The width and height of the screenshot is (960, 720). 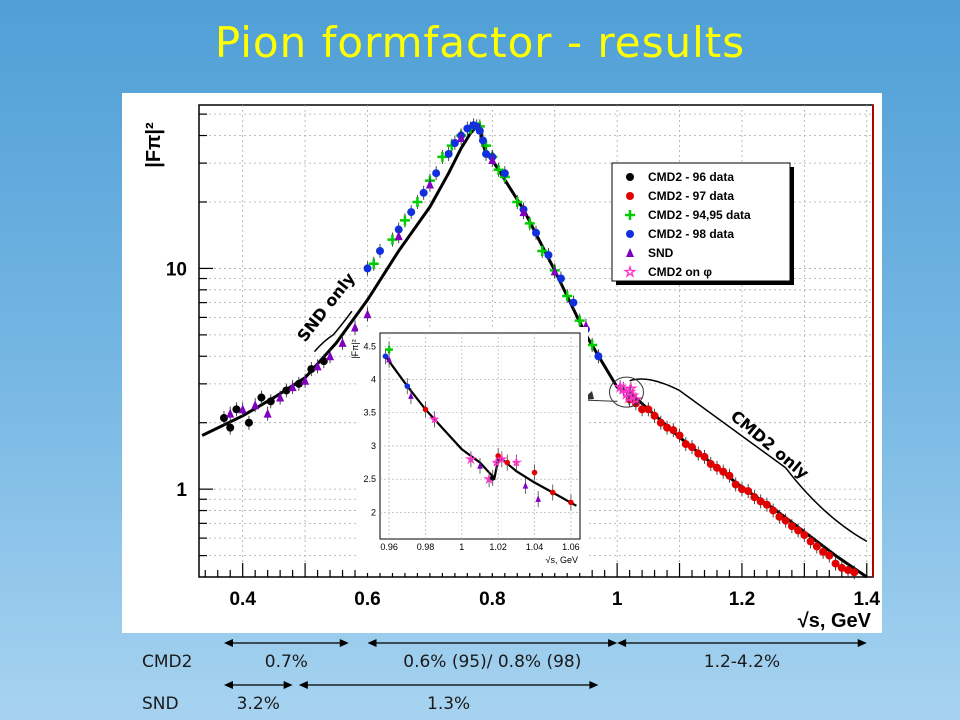 What do you see at coordinates (492, 599) in the screenshot?
I see `x-tick-label: 0.8` at bounding box center [492, 599].